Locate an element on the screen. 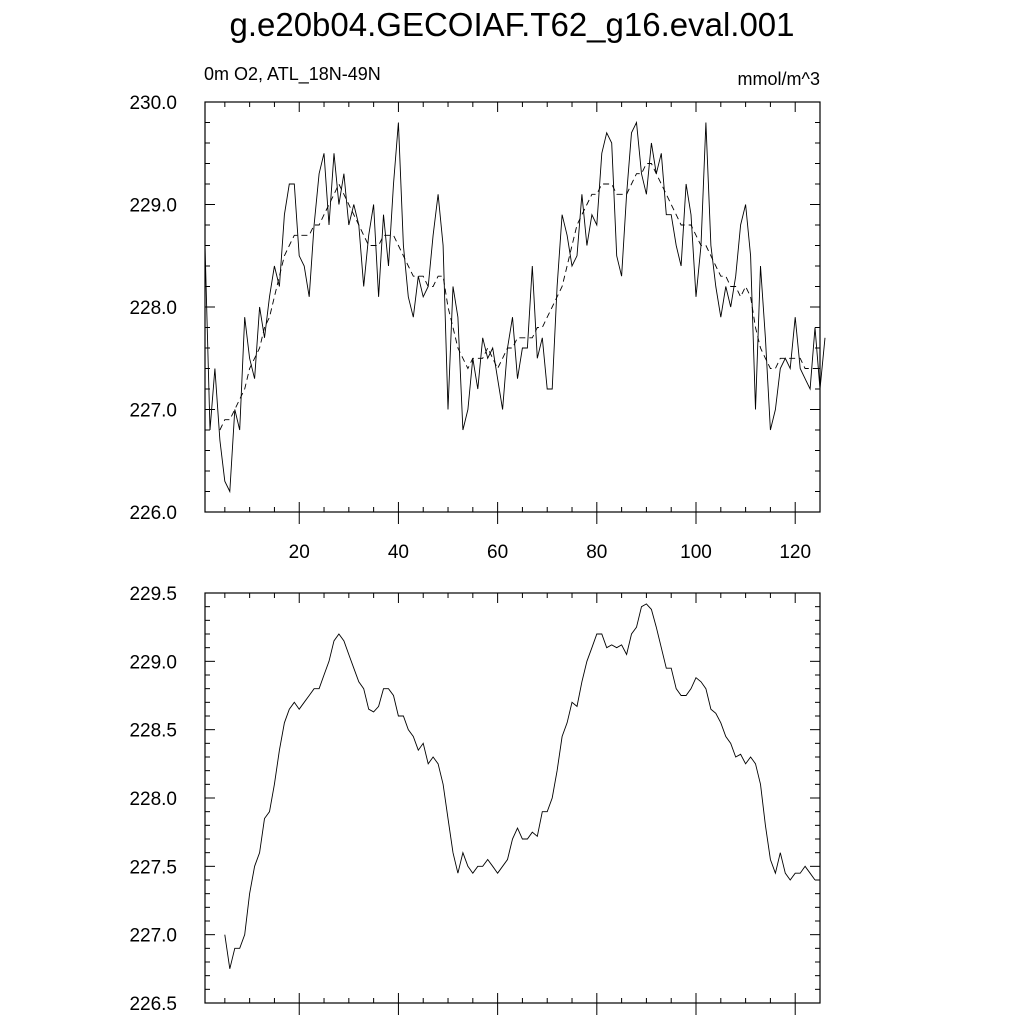 The height and width of the screenshot is (1024, 1024). x-tick-label: 120 is located at coordinates (795, 552).